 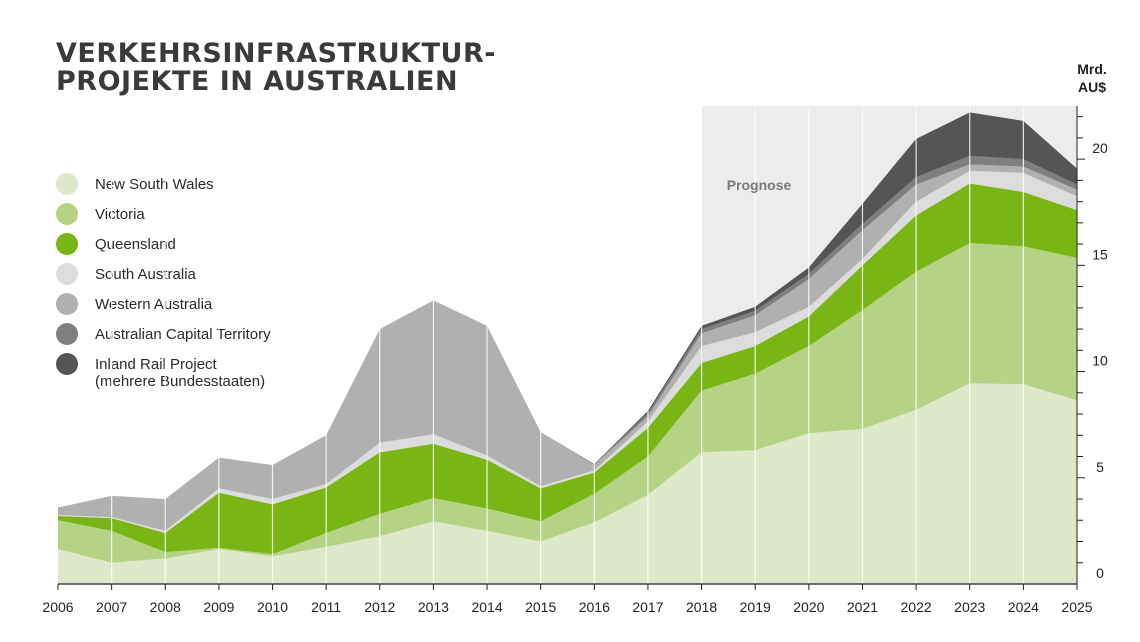 I want to click on x-tick-label-2017: 2017, so click(x=647, y=607).